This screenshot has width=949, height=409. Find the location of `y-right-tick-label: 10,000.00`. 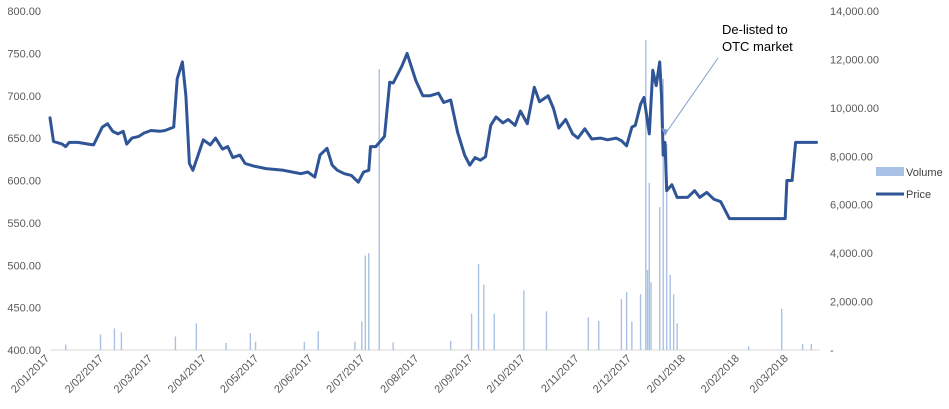

y-right-tick-label: 10,000.00 is located at coordinates (854, 109).